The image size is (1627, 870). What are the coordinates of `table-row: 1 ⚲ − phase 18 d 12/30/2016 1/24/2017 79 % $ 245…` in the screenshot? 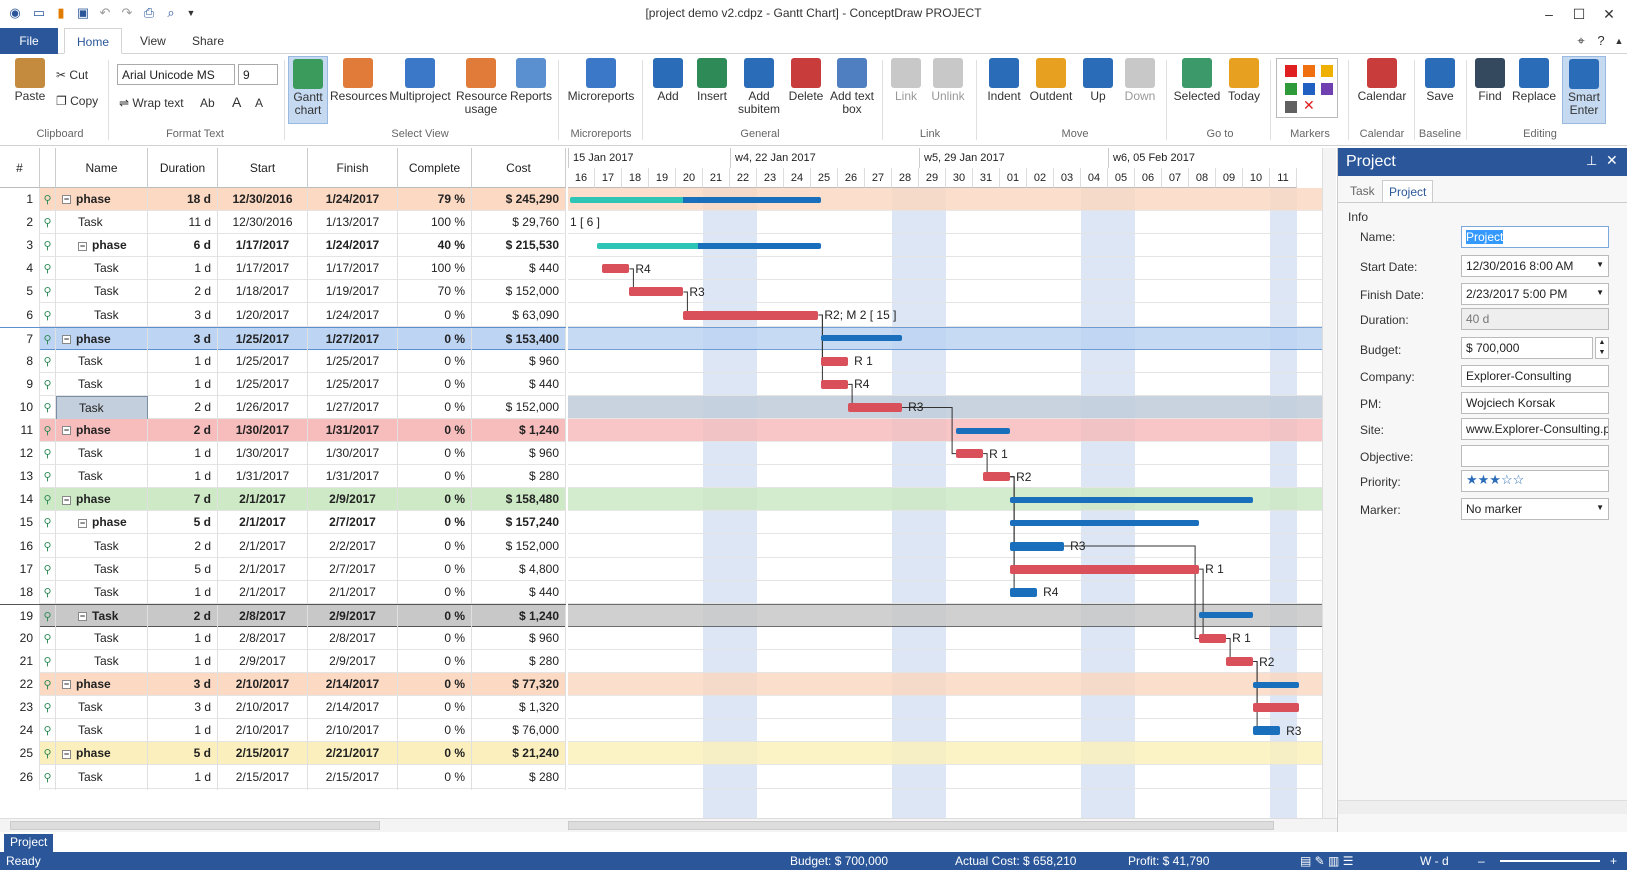 It's located at (283, 200).